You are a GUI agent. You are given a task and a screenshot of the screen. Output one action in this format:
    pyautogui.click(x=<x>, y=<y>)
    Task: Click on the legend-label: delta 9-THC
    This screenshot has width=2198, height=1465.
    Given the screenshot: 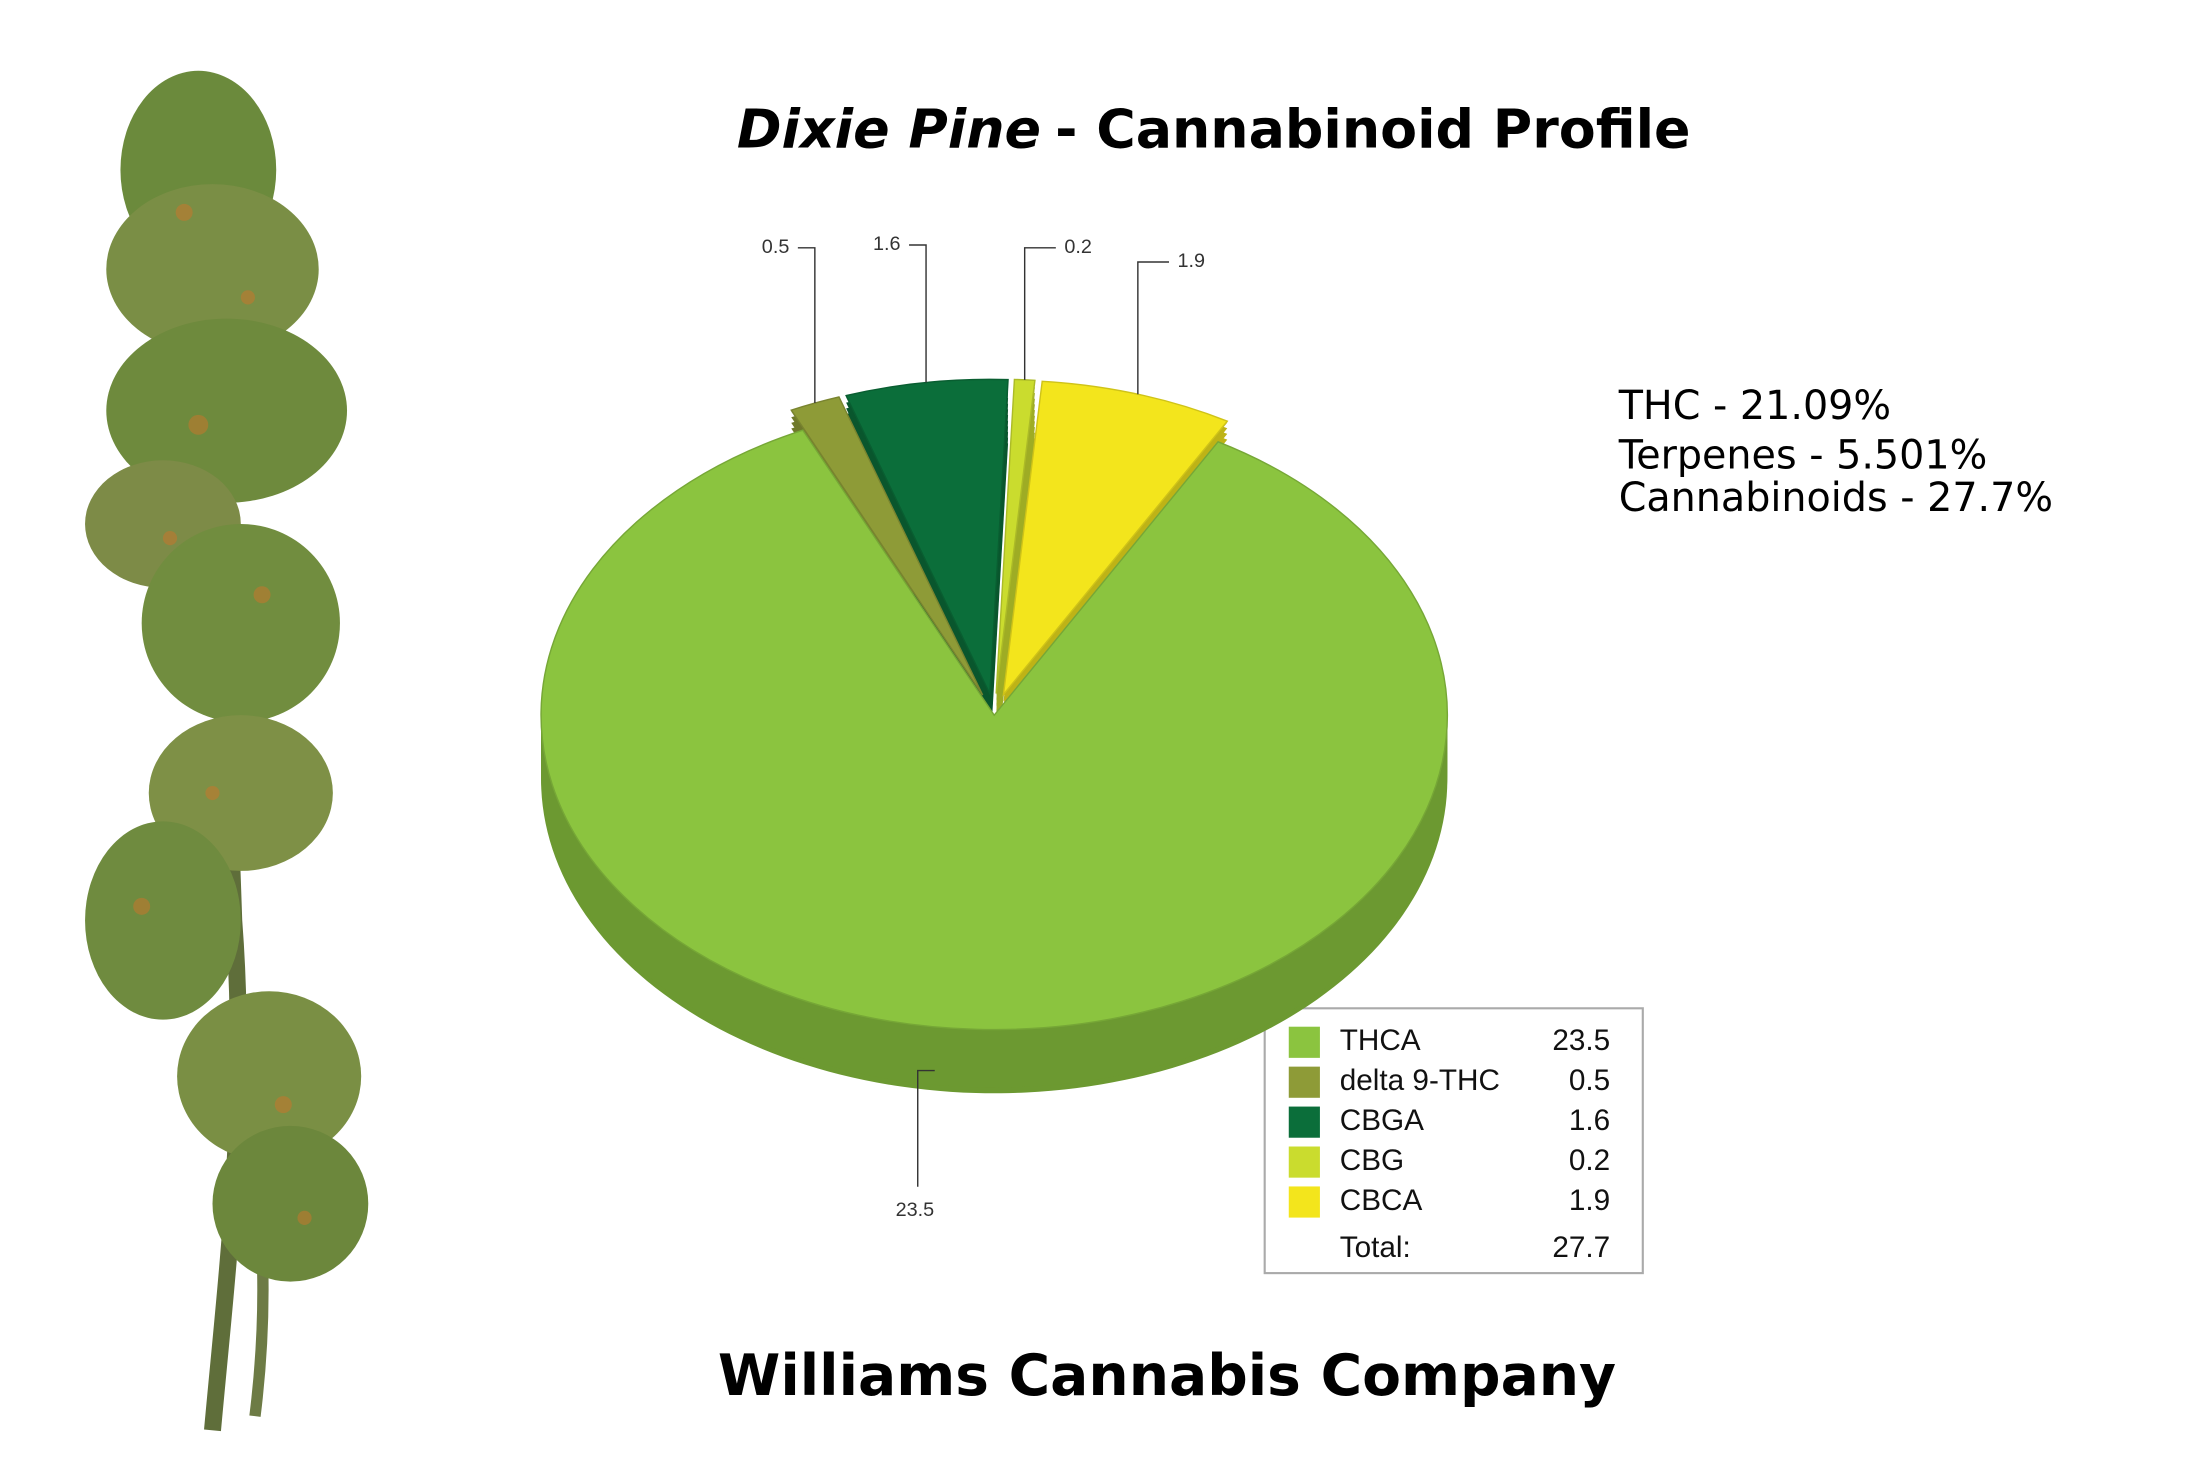 What is the action you would take?
    pyautogui.click(x=1420, y=1080)
    